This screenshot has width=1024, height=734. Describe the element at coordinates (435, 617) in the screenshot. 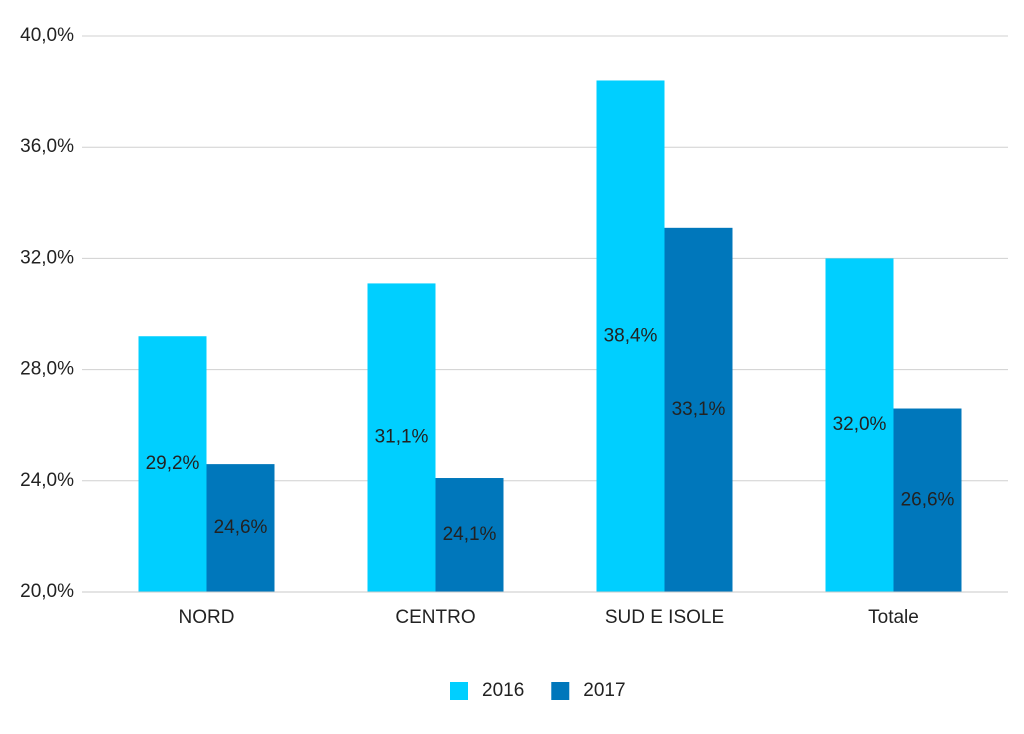

I see `x-tick-label: CENTRO` at that location.